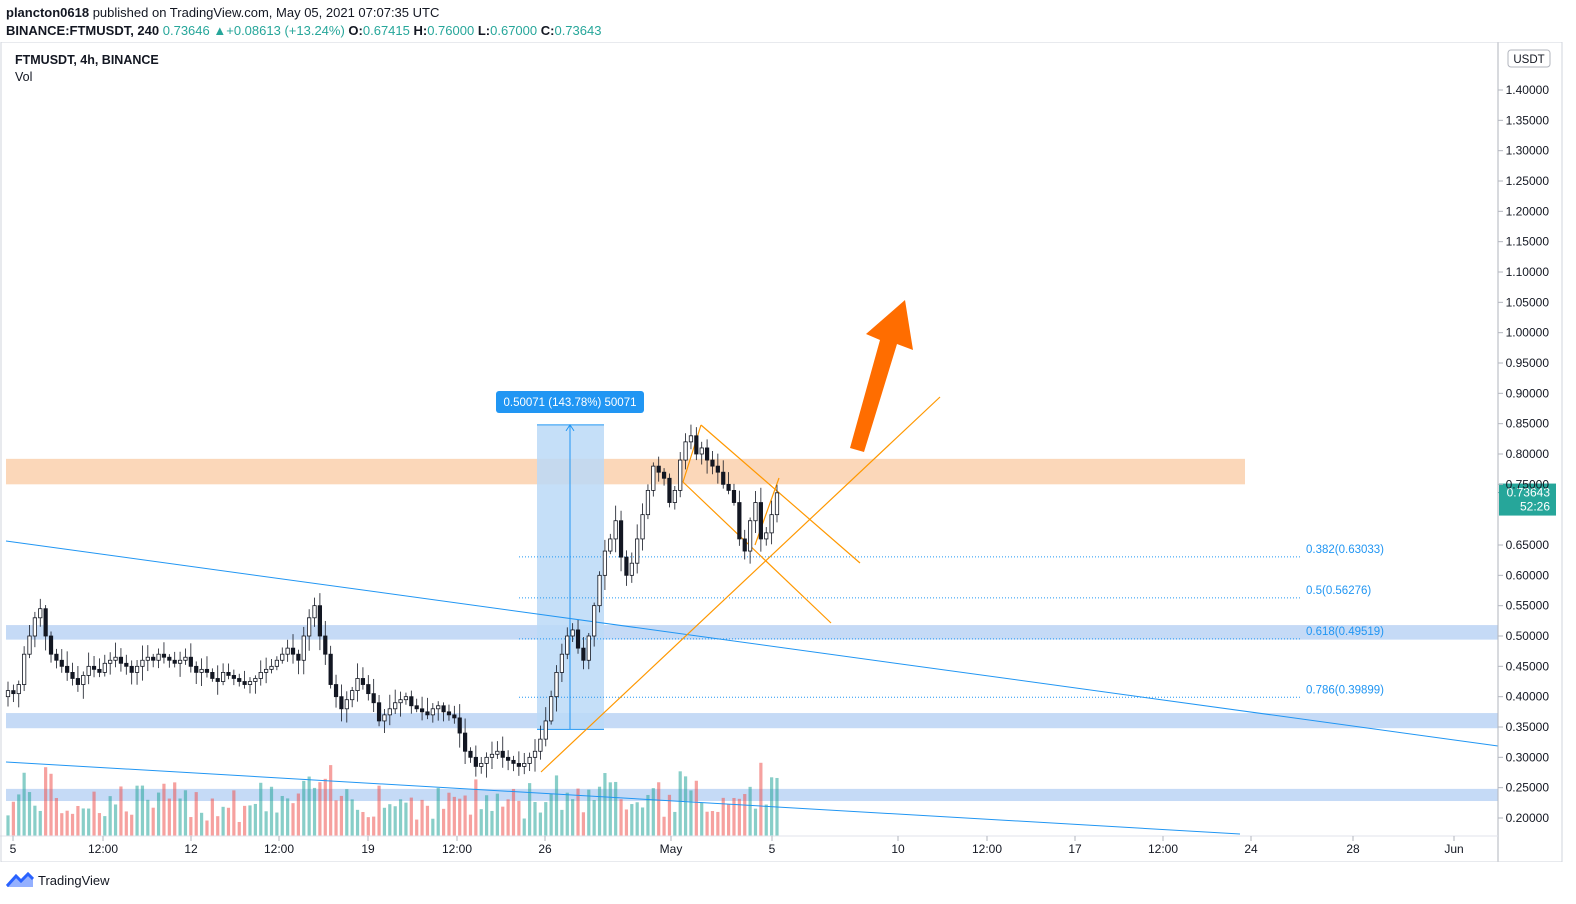  I want to click on price-tick-label: 1.15000, so click(1528, 242).